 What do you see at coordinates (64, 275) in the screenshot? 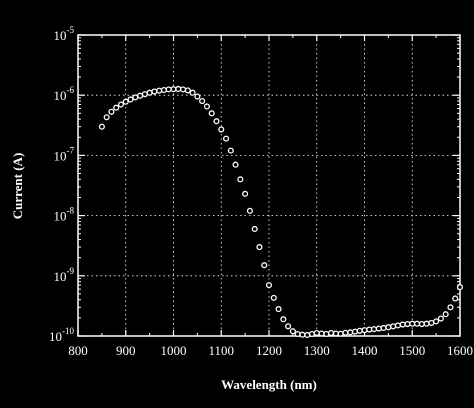
I see `y-tick-label: 10⁻⁹` at bounding box center [64, 275].